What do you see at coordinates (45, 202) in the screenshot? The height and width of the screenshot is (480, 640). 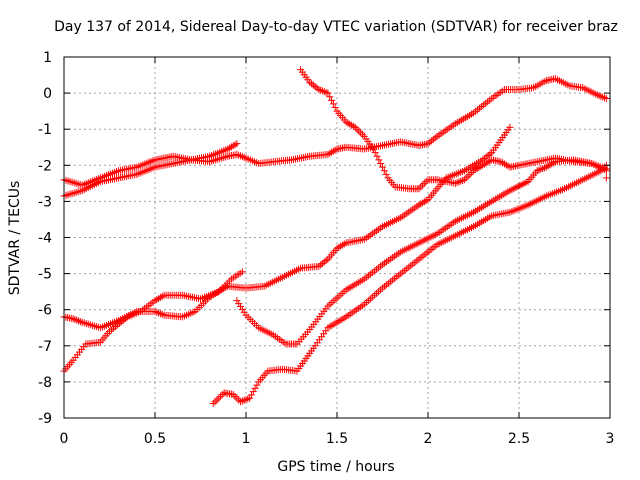 I see `y-tick-label: -3` at bounding box center [45, 202].